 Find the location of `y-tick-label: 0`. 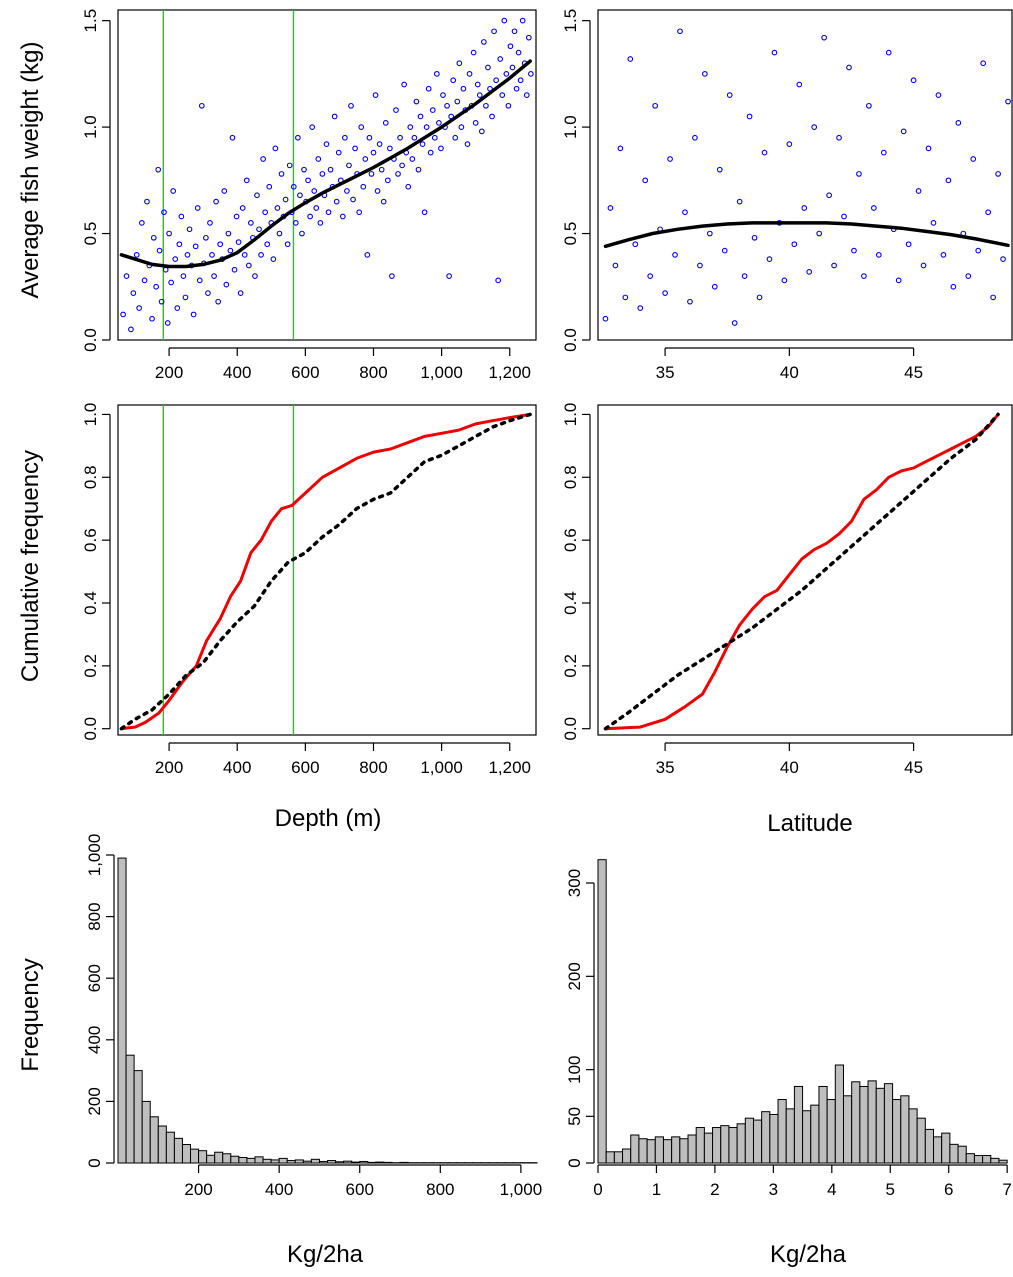

y-tick-label: 0 is located at coordinates (574, 1162).